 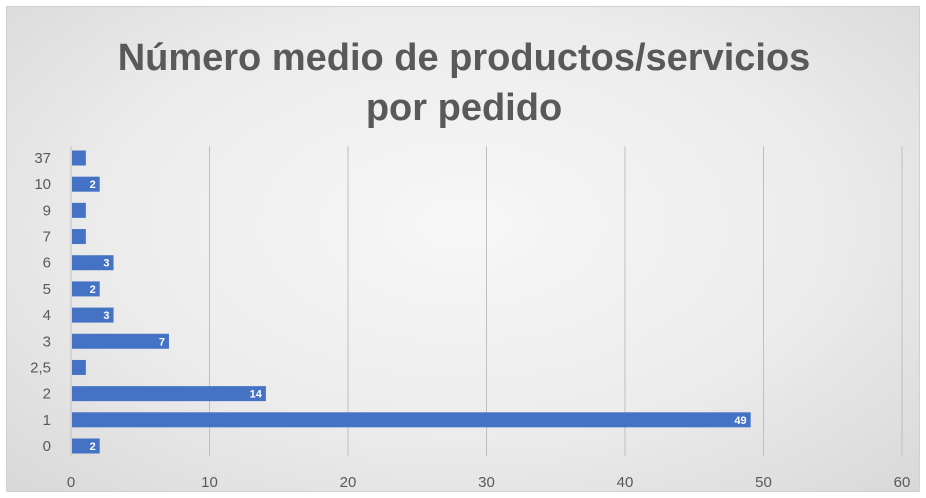 I want to click on x-tick-label: 30, so click(x=486, y=482).